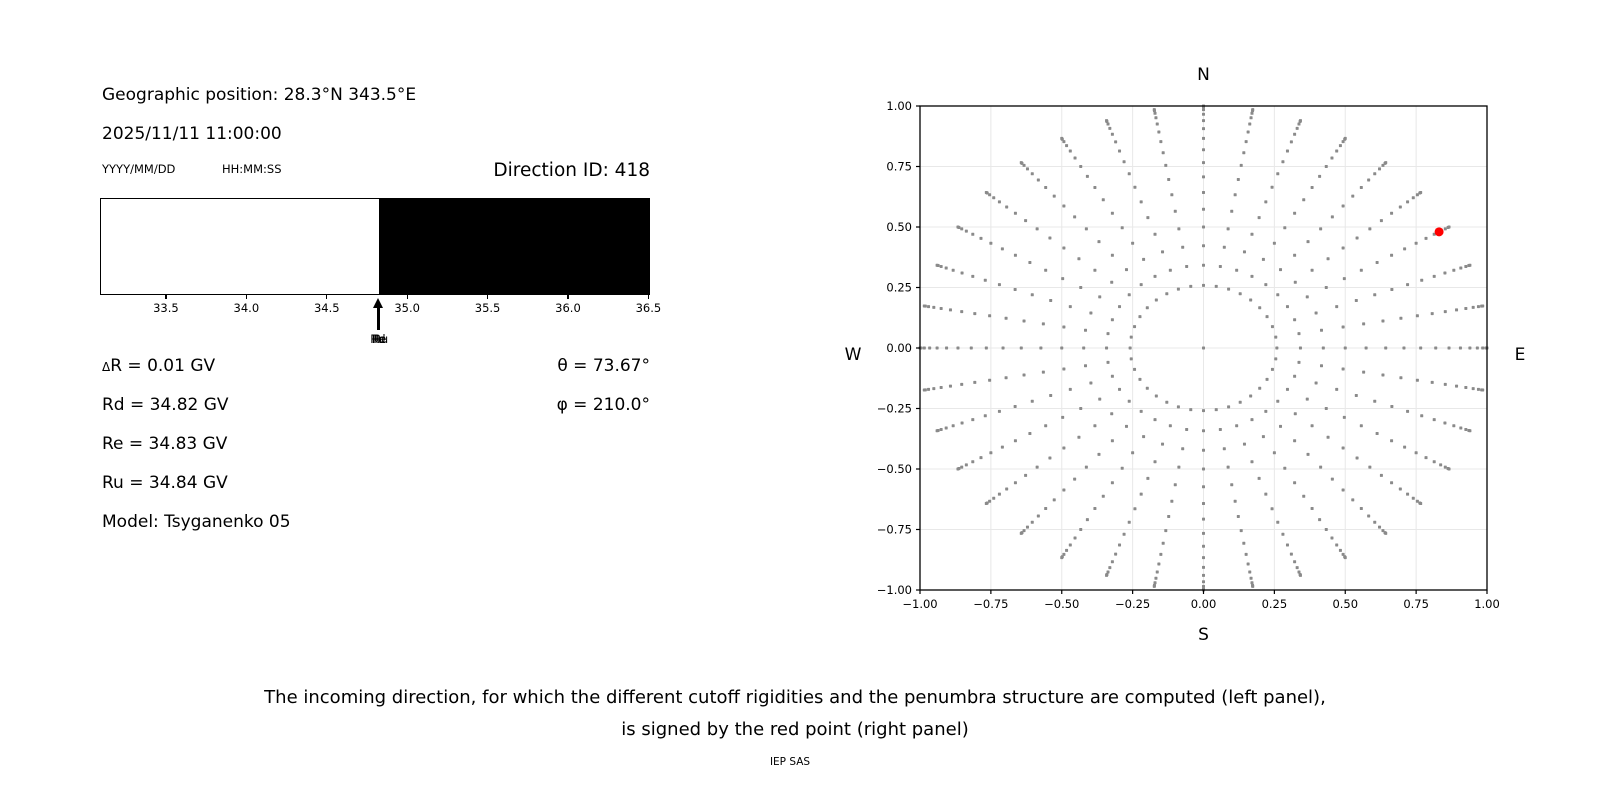 The image size is (1600, 800). I want to click on x-tick-label: 0.75, so click(1416, 604).